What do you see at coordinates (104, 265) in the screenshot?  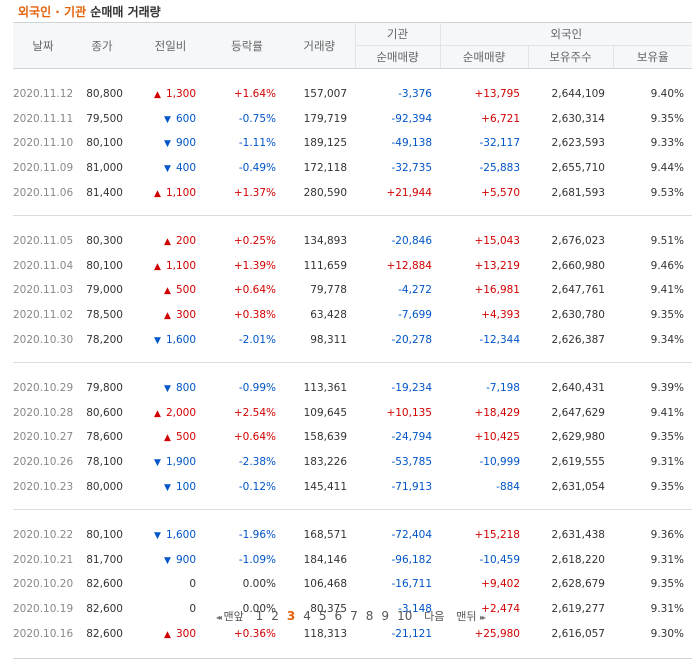 I see `close-price-cell: 80,100` at bounding box center [104, 265].